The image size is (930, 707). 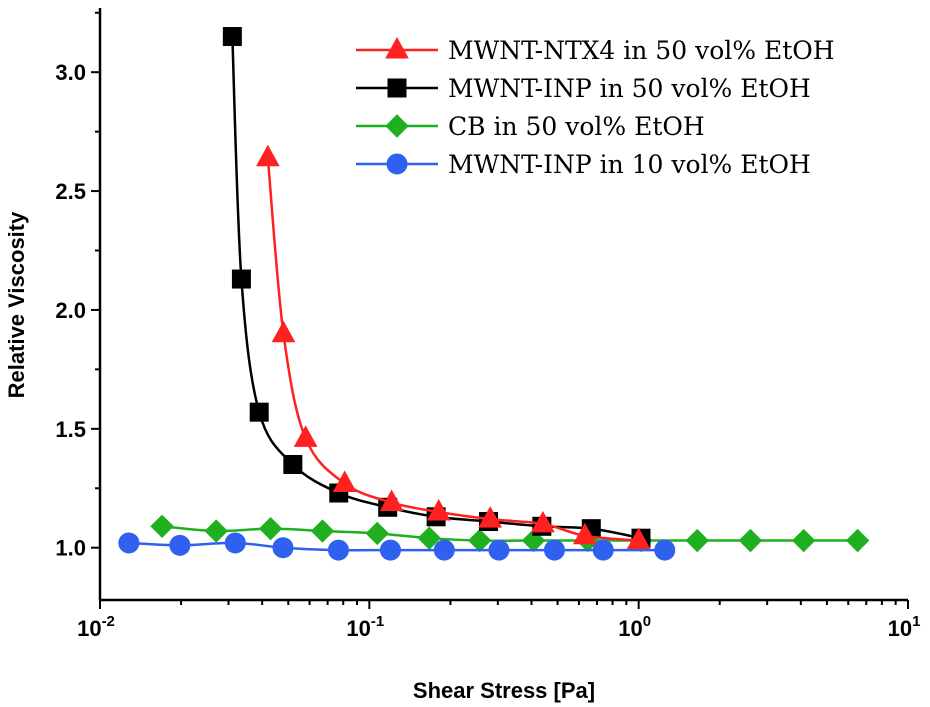 I want to click on x-tick-label-exponent: 0, so click(x=647, y=621).